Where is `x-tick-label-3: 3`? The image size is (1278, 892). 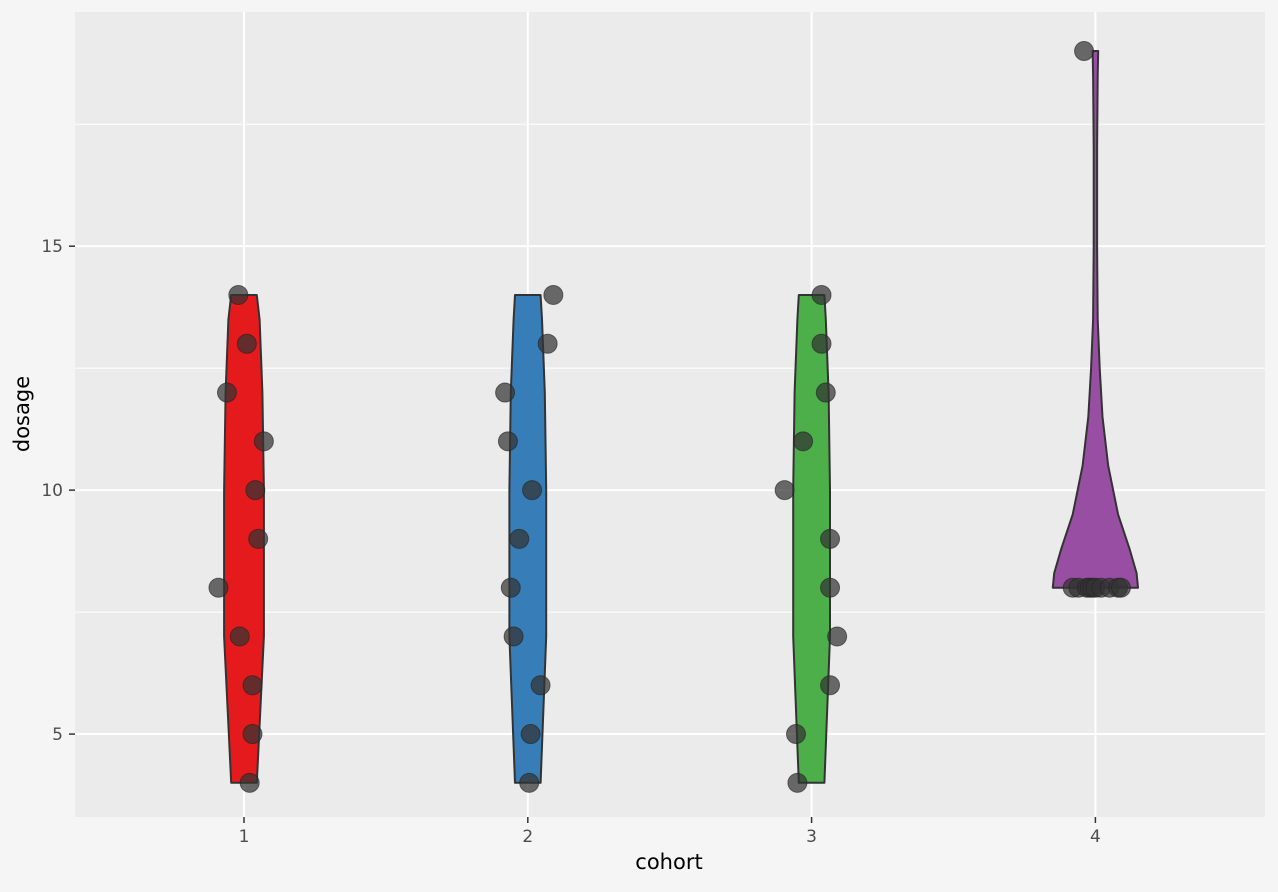 x-tick-label-3: 3 is located at coordinates (811, 837).